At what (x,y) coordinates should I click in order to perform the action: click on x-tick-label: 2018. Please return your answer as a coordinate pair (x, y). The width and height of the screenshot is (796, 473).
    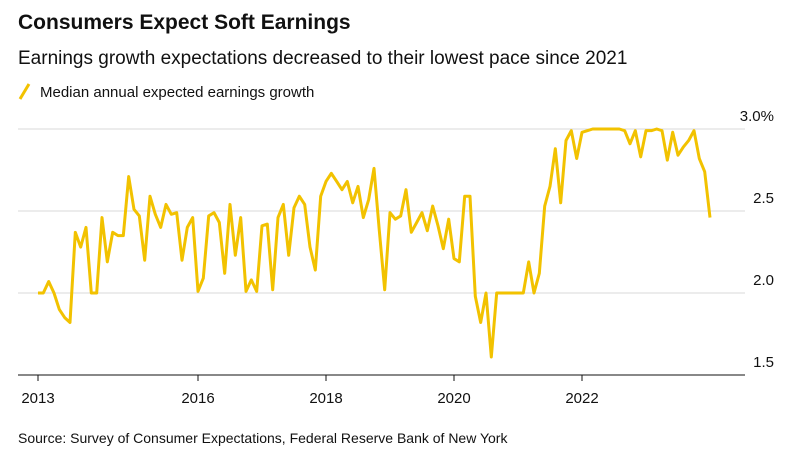
    Looking at the image, I should click on (325, 398).